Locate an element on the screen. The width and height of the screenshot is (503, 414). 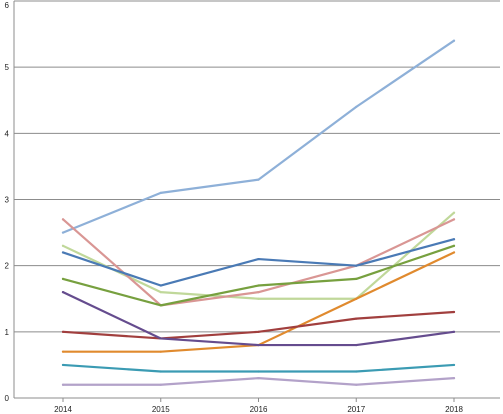
x-tick-label: 2016 is located at coordinates (259, 409).